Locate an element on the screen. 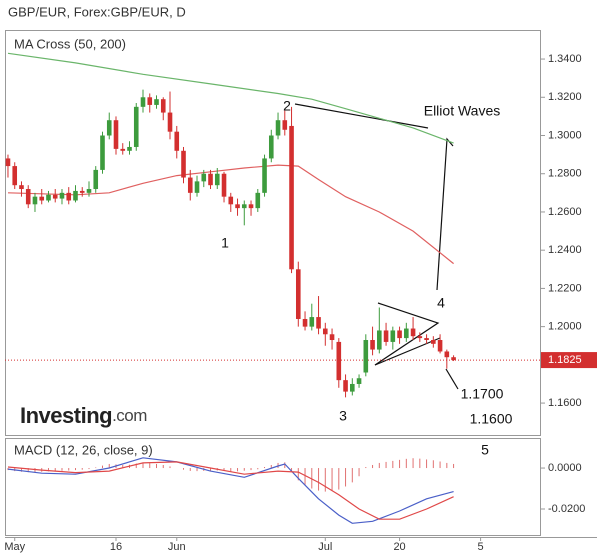 Image resolution: width=597 pixels, height=559 pixels. y-tick-label: 1.2000 is located at coordinates (565, 327).